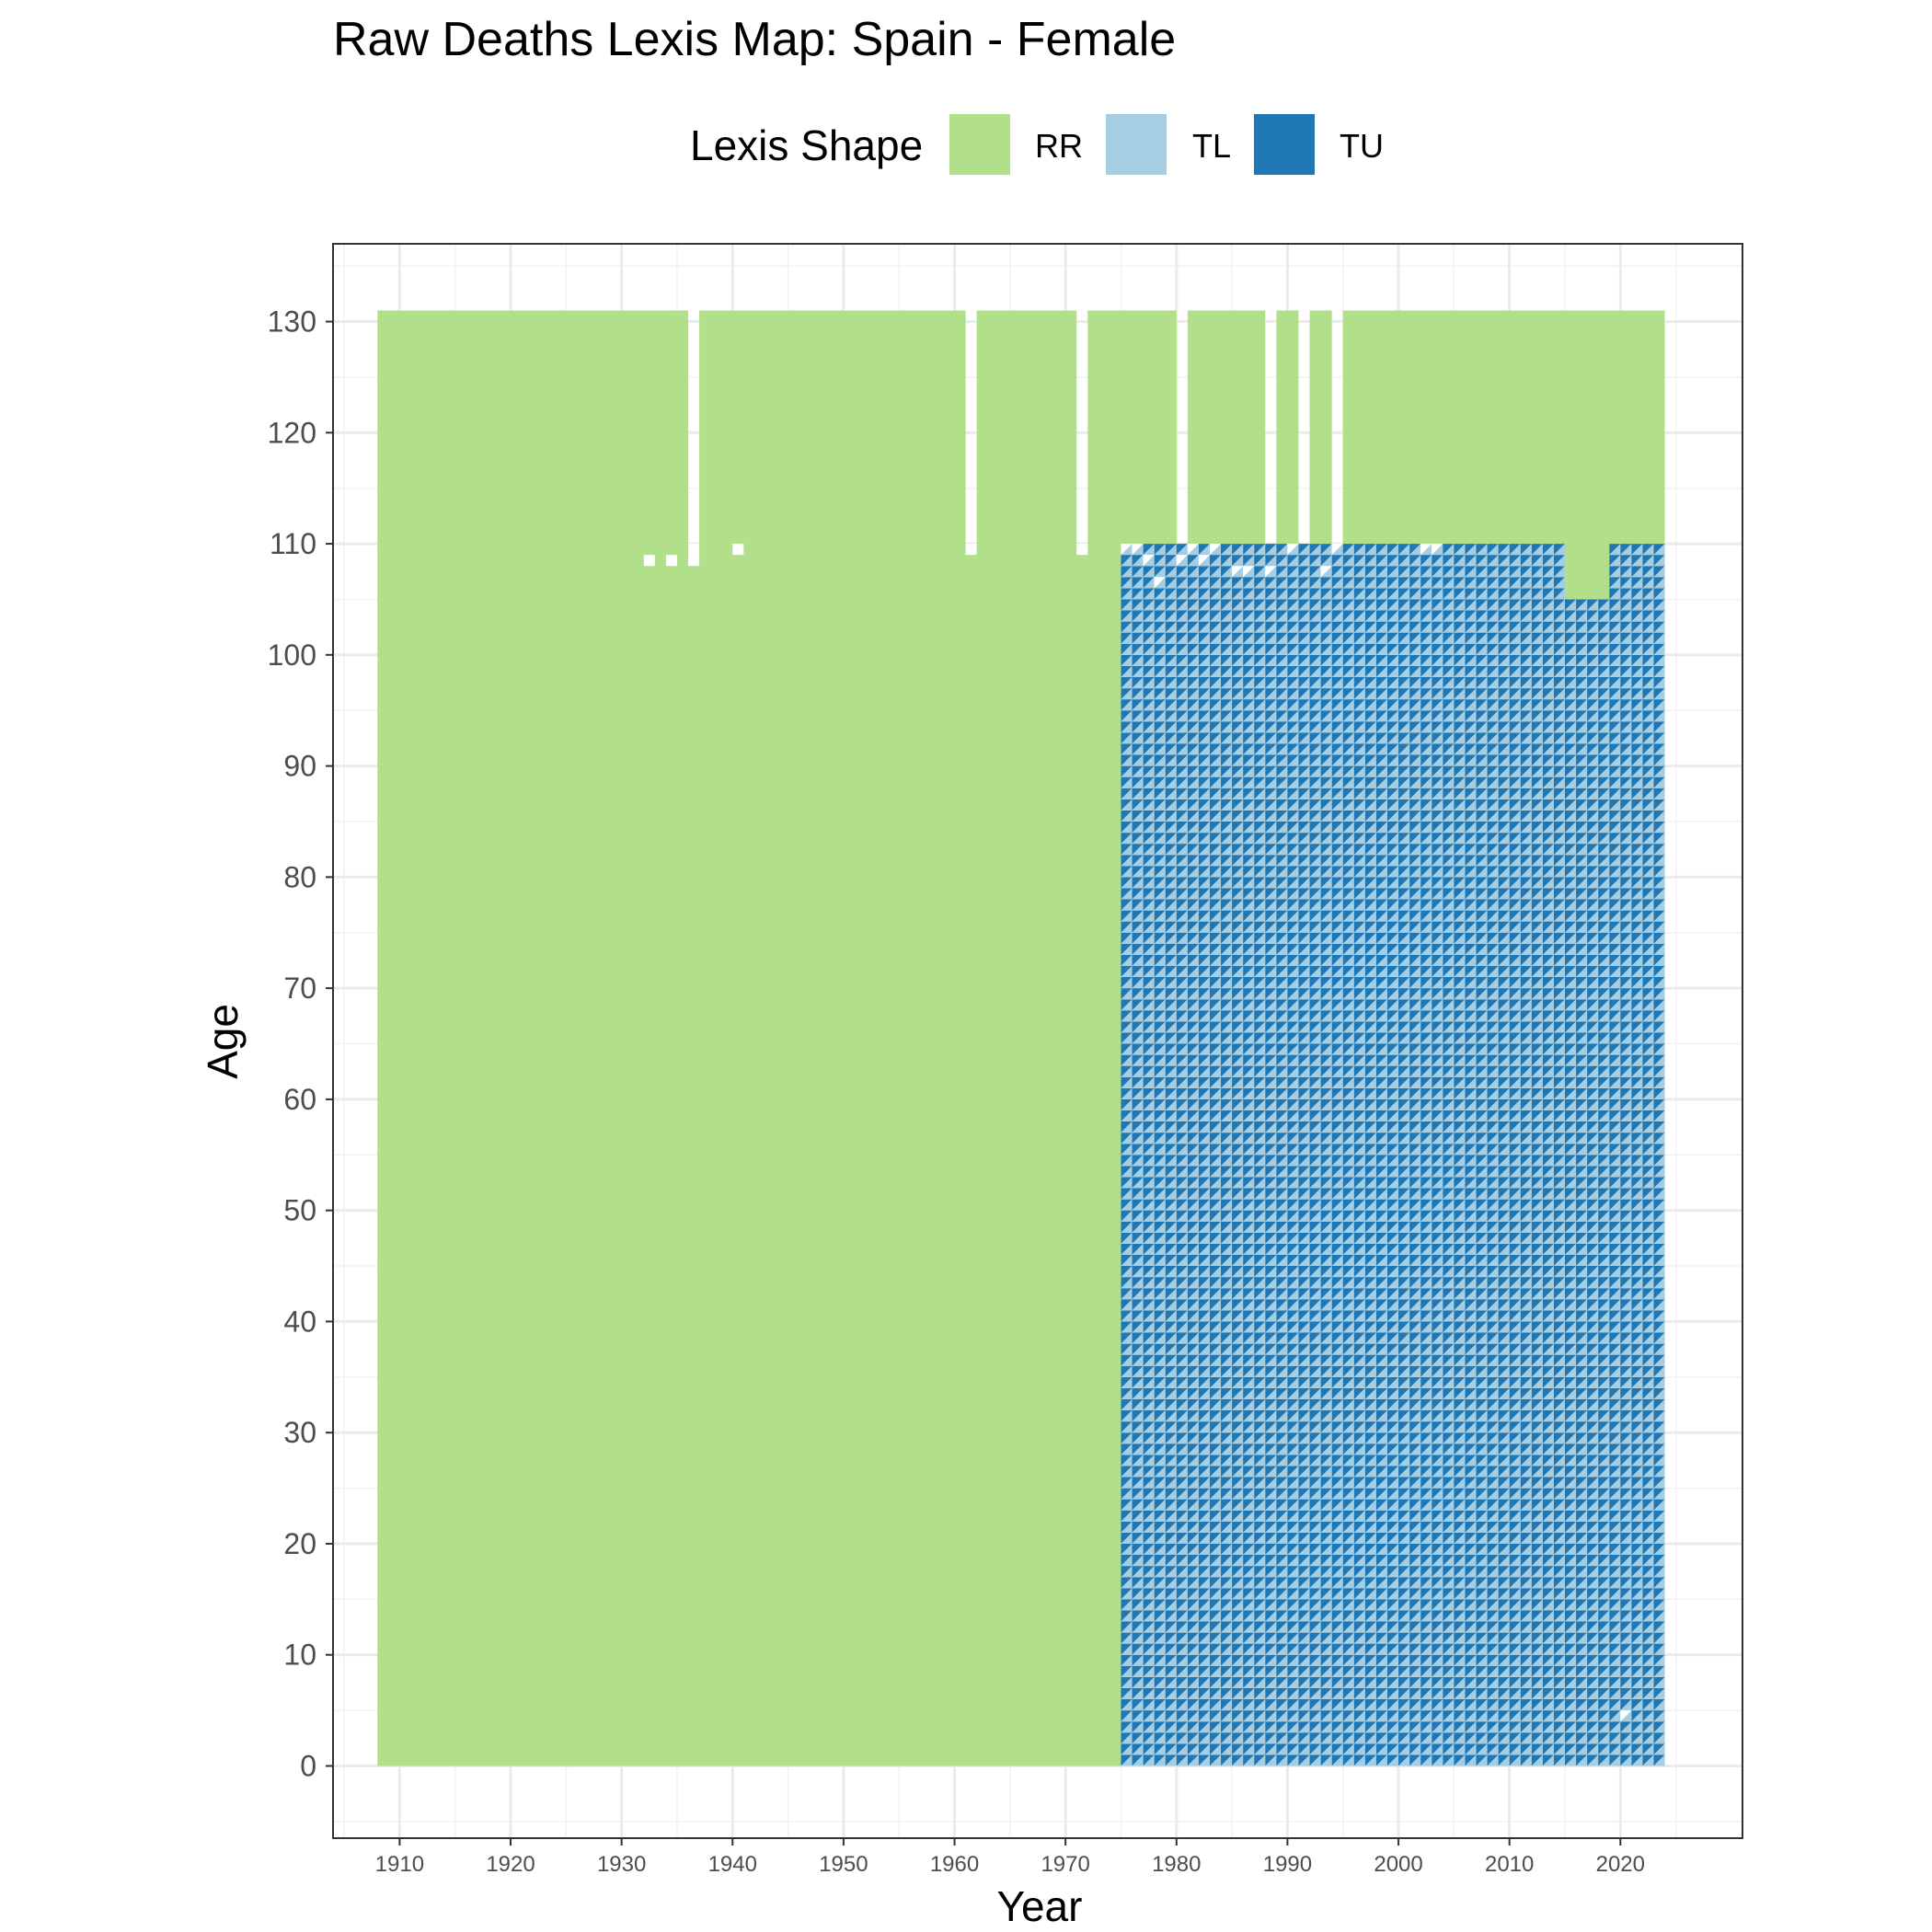 Image resolution: width=1932 pixels, height=1932 pixels. Describe the element at coordinates (1037, 144) in the screenshot. I see `legend: Lexis Shape RR TL TU` at that location.